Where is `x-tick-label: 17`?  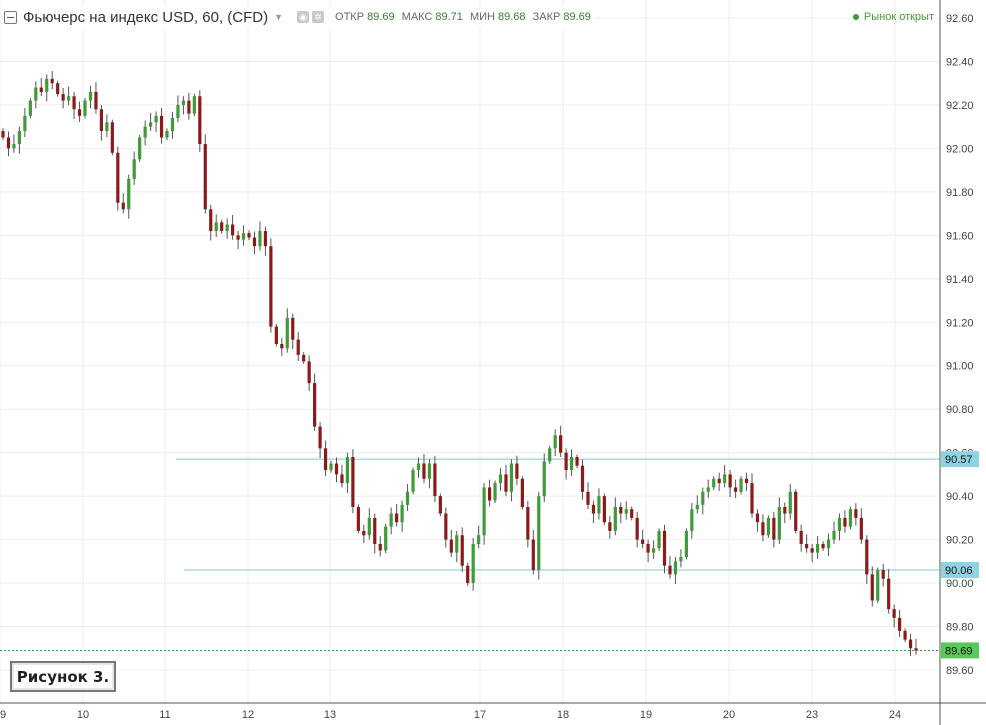 x-tick-label: 17 is located at coordinates (480, 715).